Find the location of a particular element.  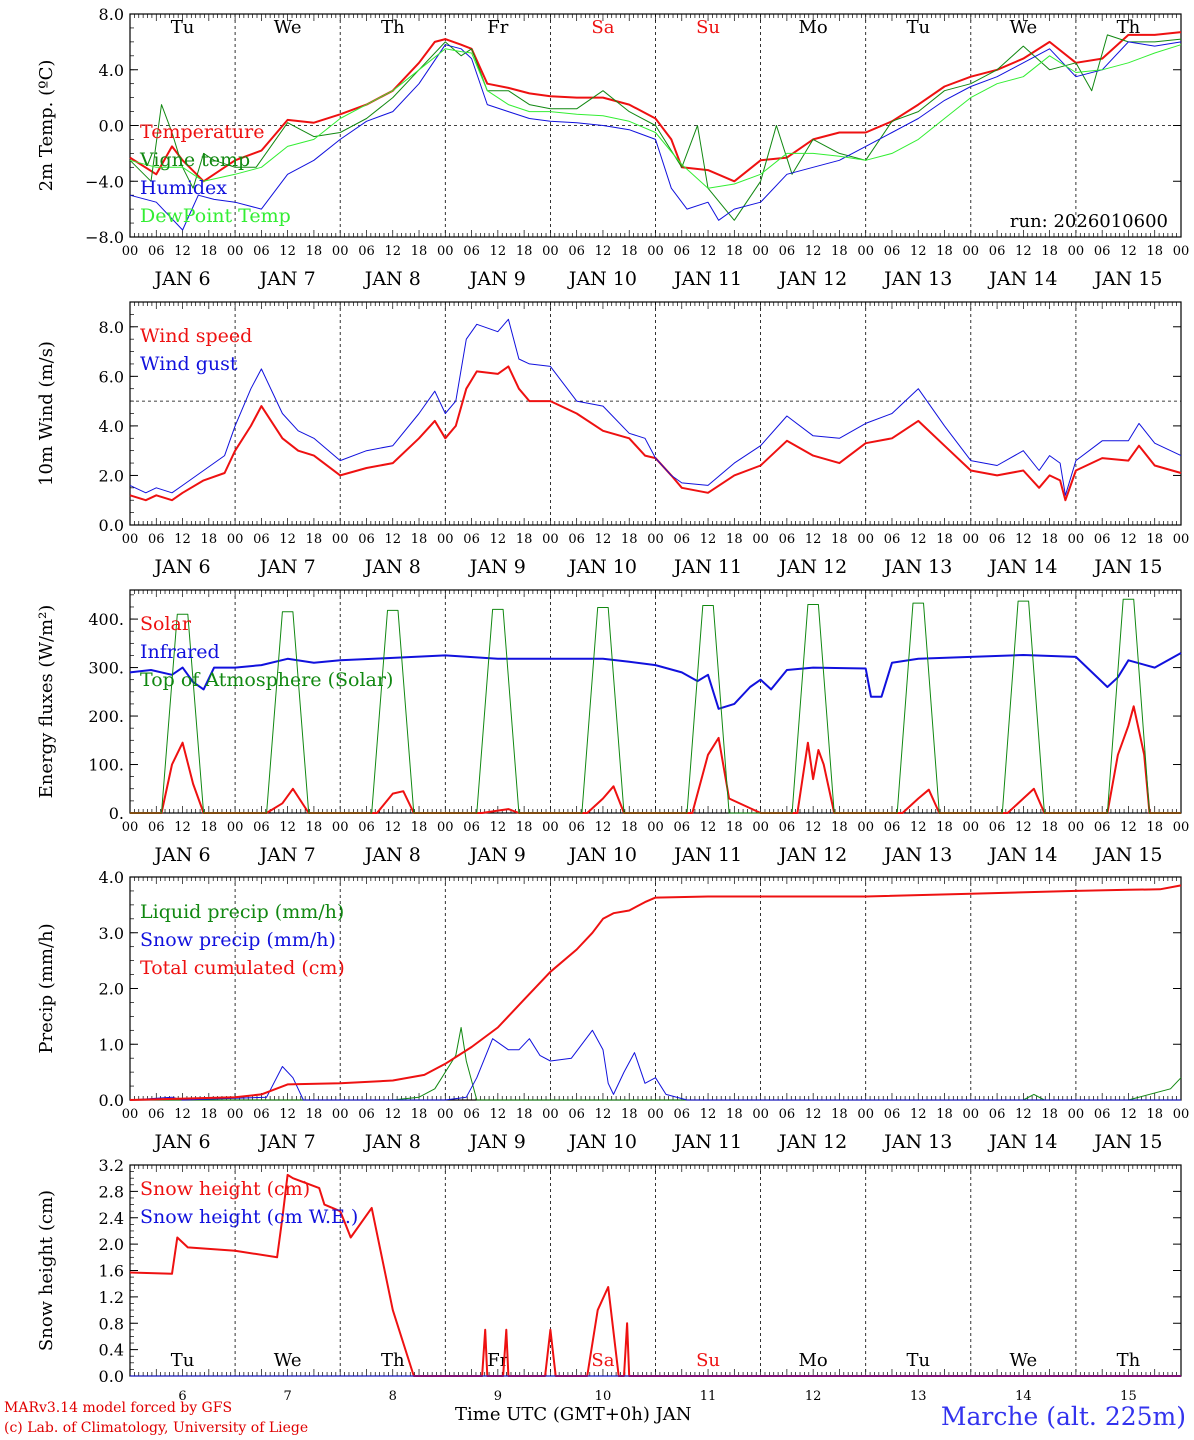

day-label: Fr is located at coordinates (497, 27).